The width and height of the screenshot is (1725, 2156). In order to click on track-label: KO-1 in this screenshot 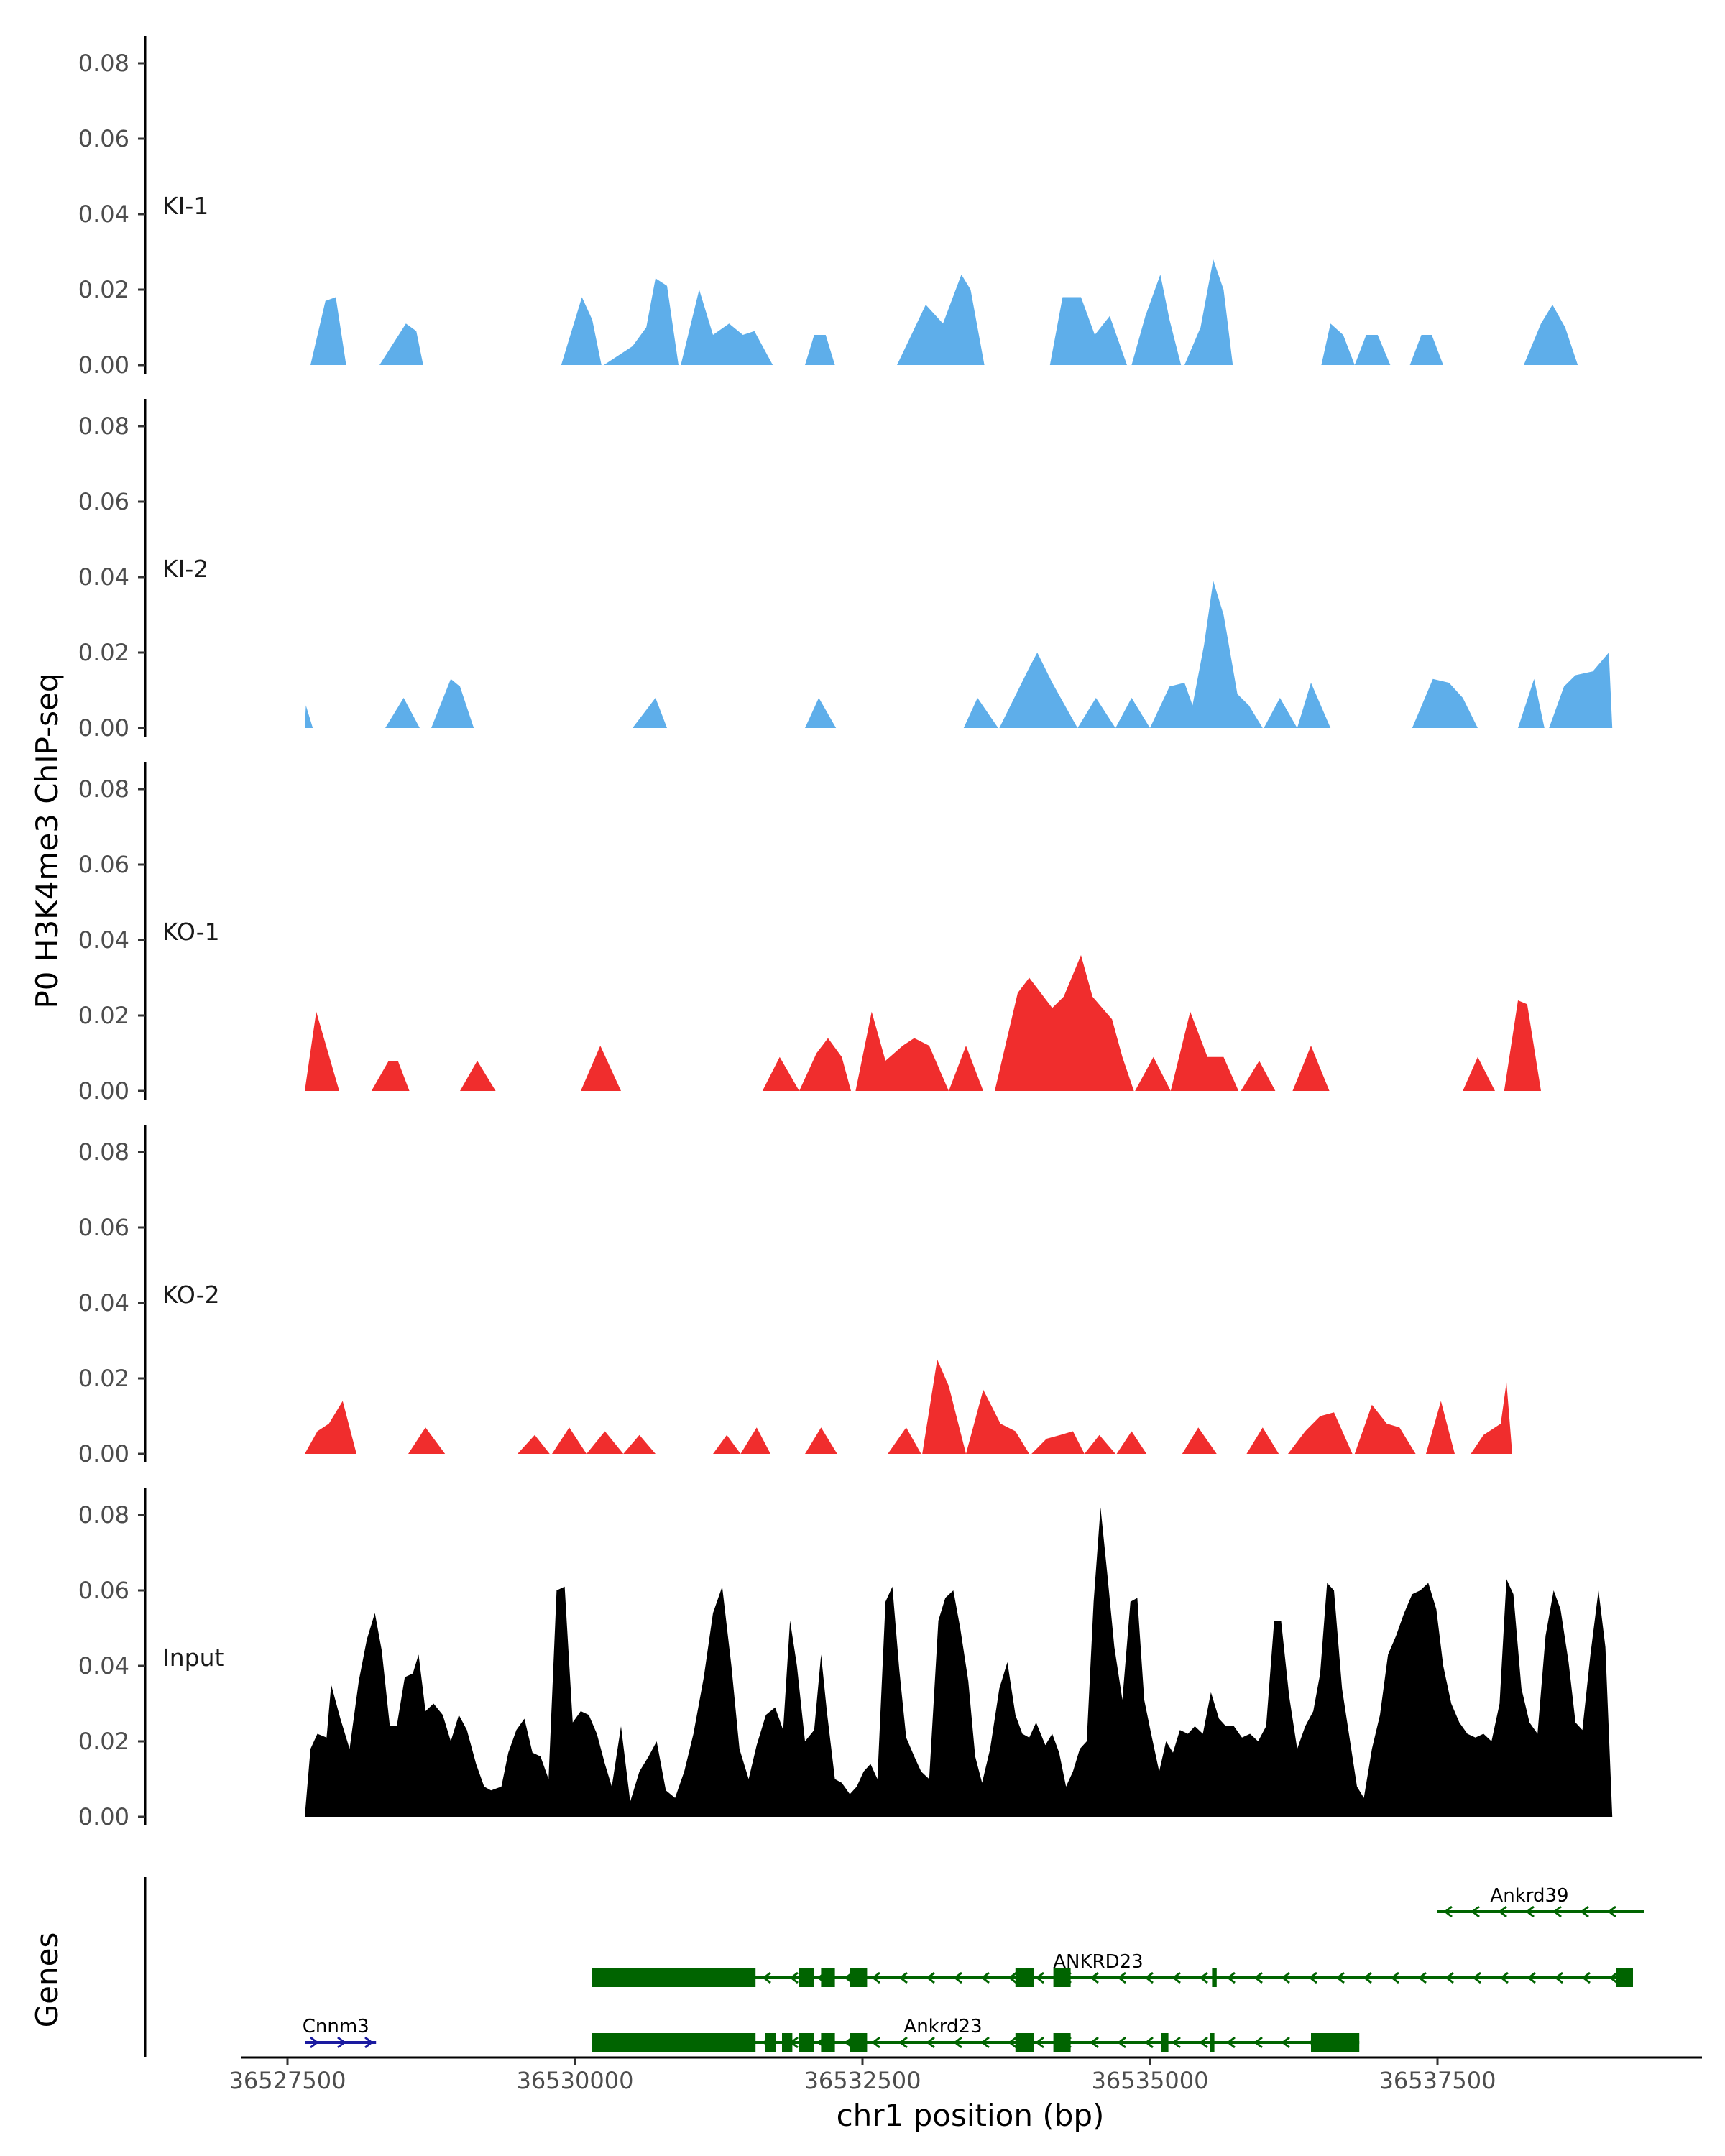, I will do `click(191, 932)`.